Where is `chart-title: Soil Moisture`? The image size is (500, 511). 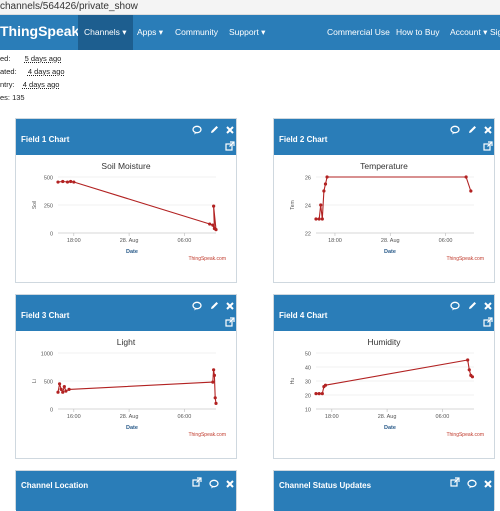 chart-title: Soil Moisture is located at coordinates (125, 166).